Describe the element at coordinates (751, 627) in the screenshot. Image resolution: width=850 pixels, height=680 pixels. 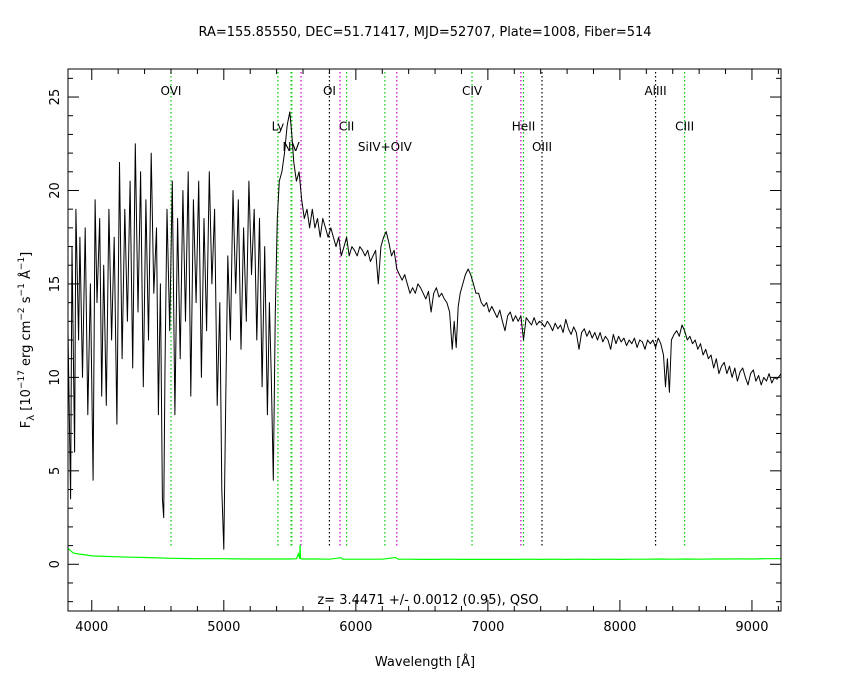
I see `x-tick-label-5: 9000` at that location.